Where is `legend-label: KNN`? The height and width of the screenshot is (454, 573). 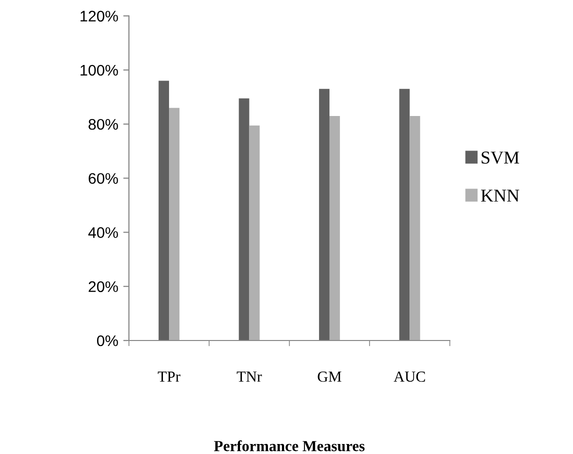
legend-label: KNN is located at coordinates (500, 196).